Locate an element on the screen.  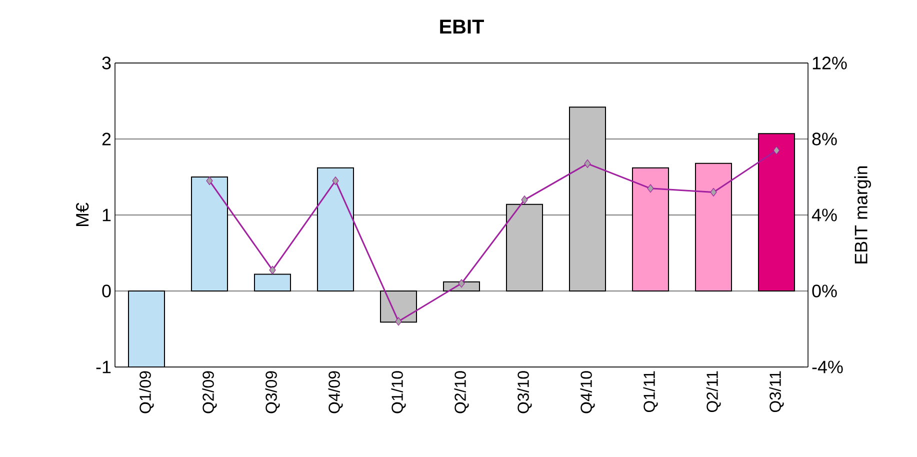
y2-tick-label: 8% is located at coordinates (824, 139).